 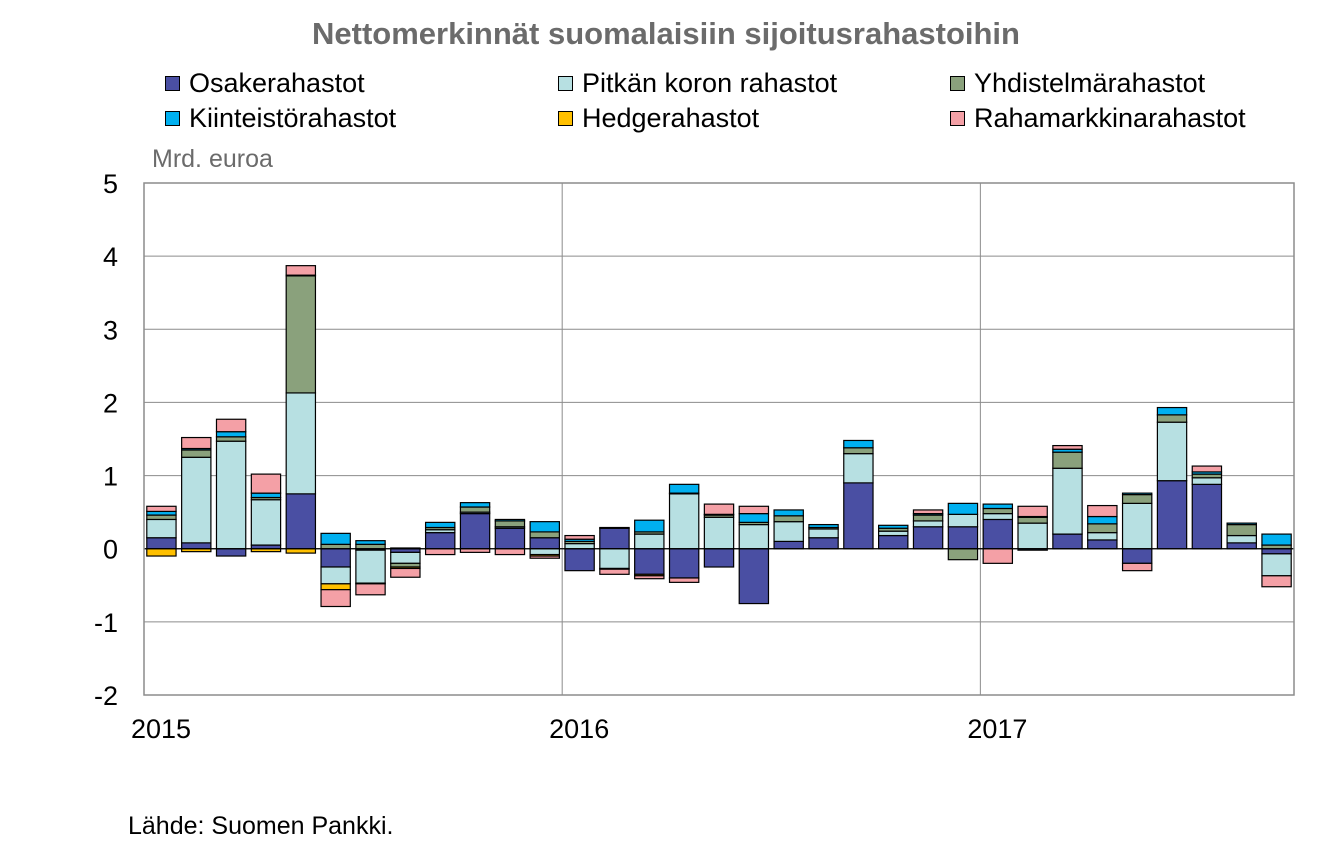 What do you see at coordinates (110, 477) in the screenshot?
I see `y-tick-label: 1` at bounding box center [110, 477].